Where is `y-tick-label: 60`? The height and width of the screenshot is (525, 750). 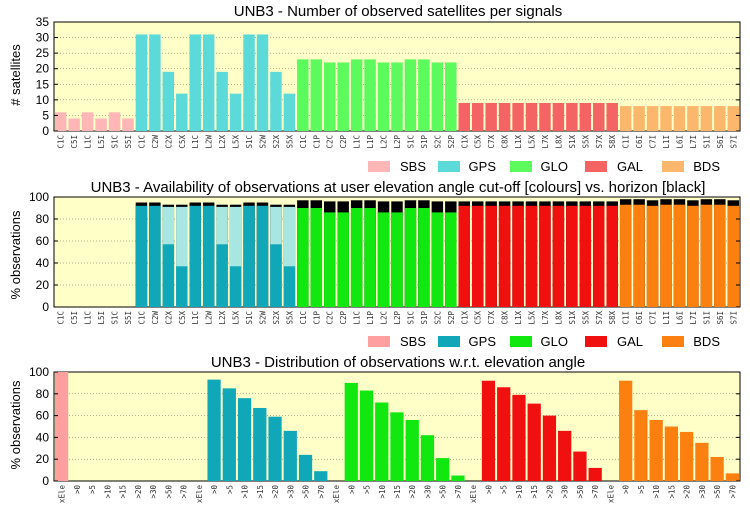 y-tick-label: 60 is located at coordinates (43, 241).